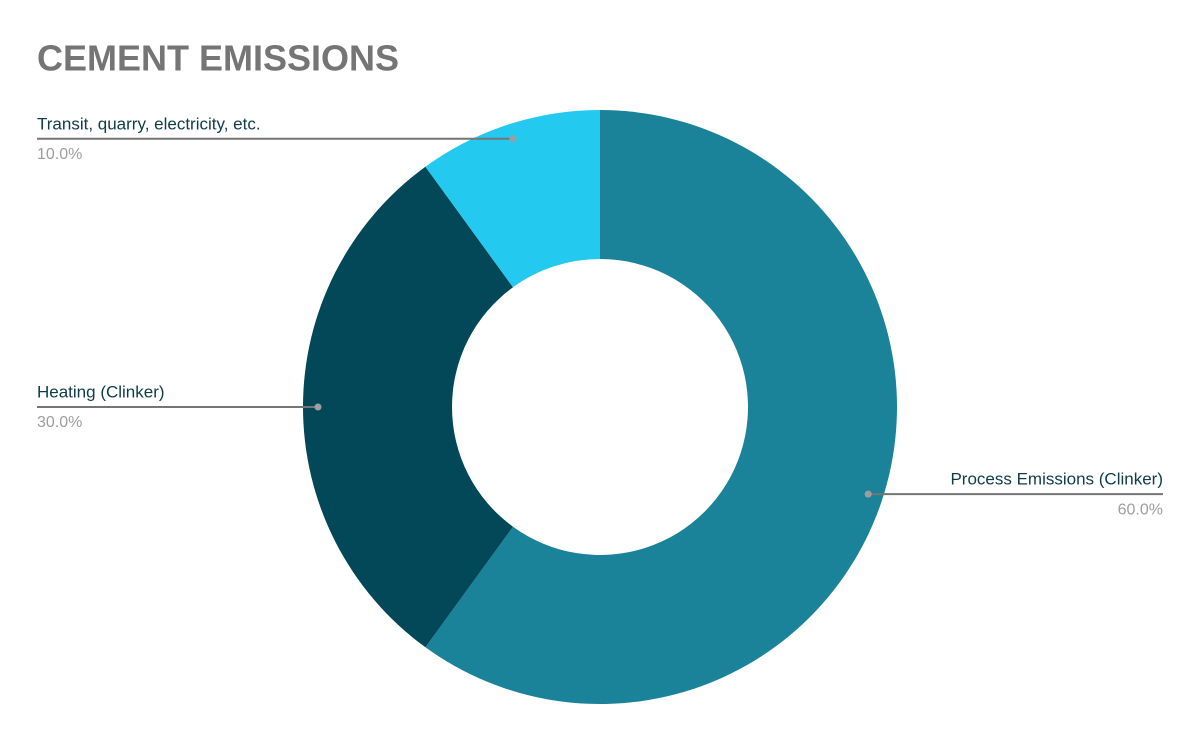  I want to click on slice-label: Process Emissions (Clinker), so click(1056, 479).